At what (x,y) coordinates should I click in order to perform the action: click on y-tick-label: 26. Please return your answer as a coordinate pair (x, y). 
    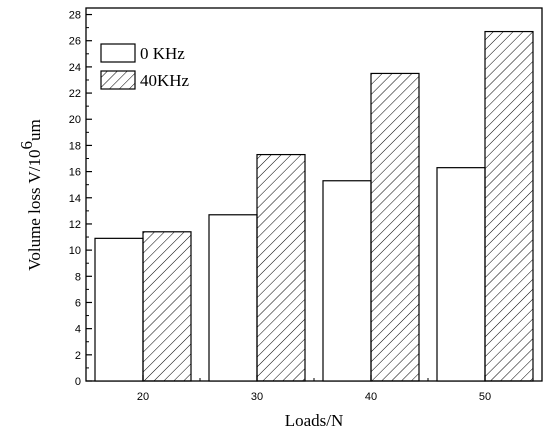
    Looking at the image, I should click on (75, 42).